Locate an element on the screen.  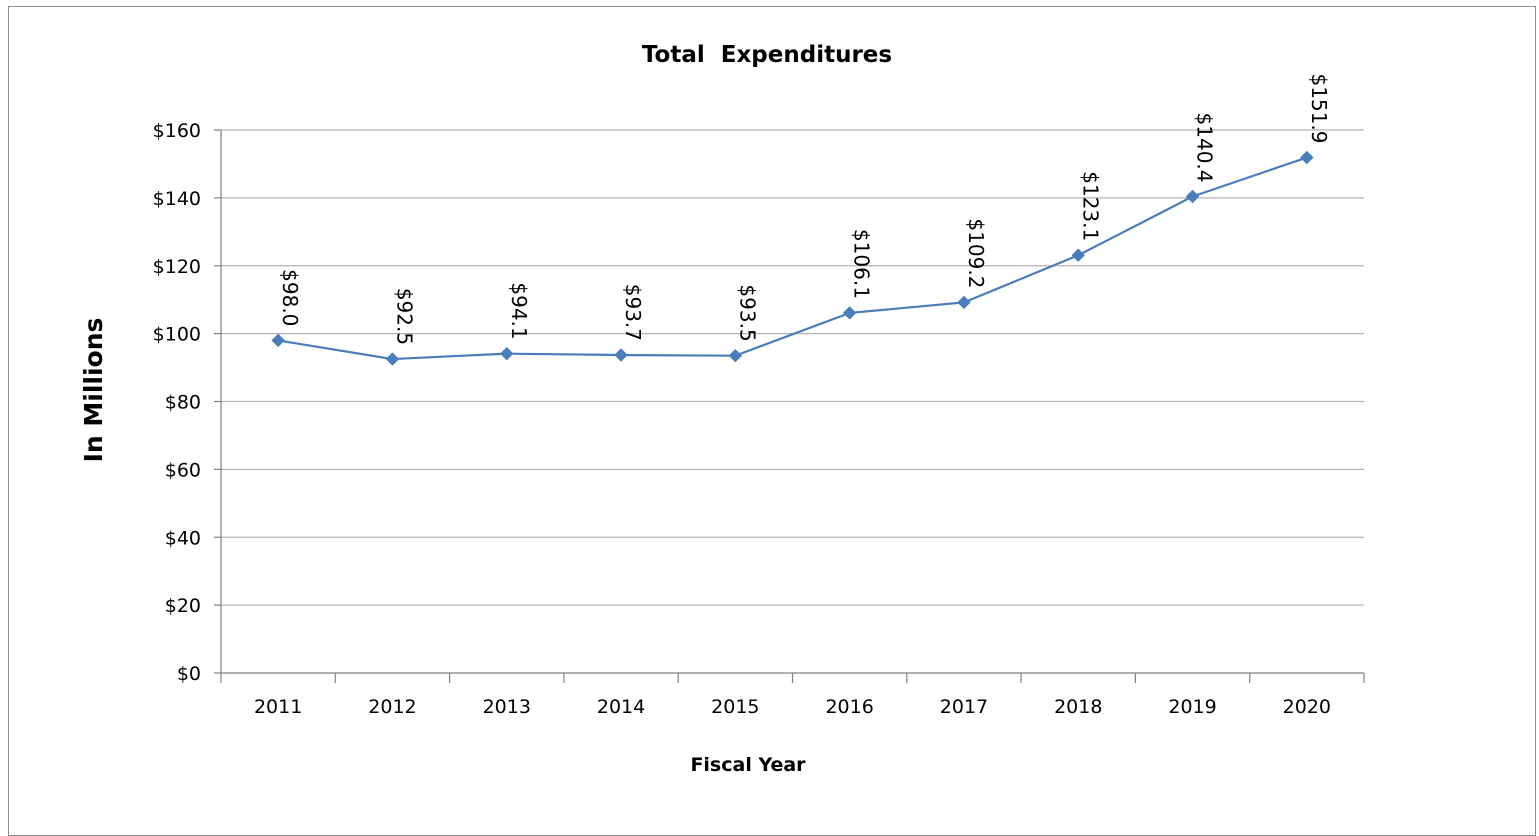
y-tick-label: $120 is located at coordinates (177, 267).